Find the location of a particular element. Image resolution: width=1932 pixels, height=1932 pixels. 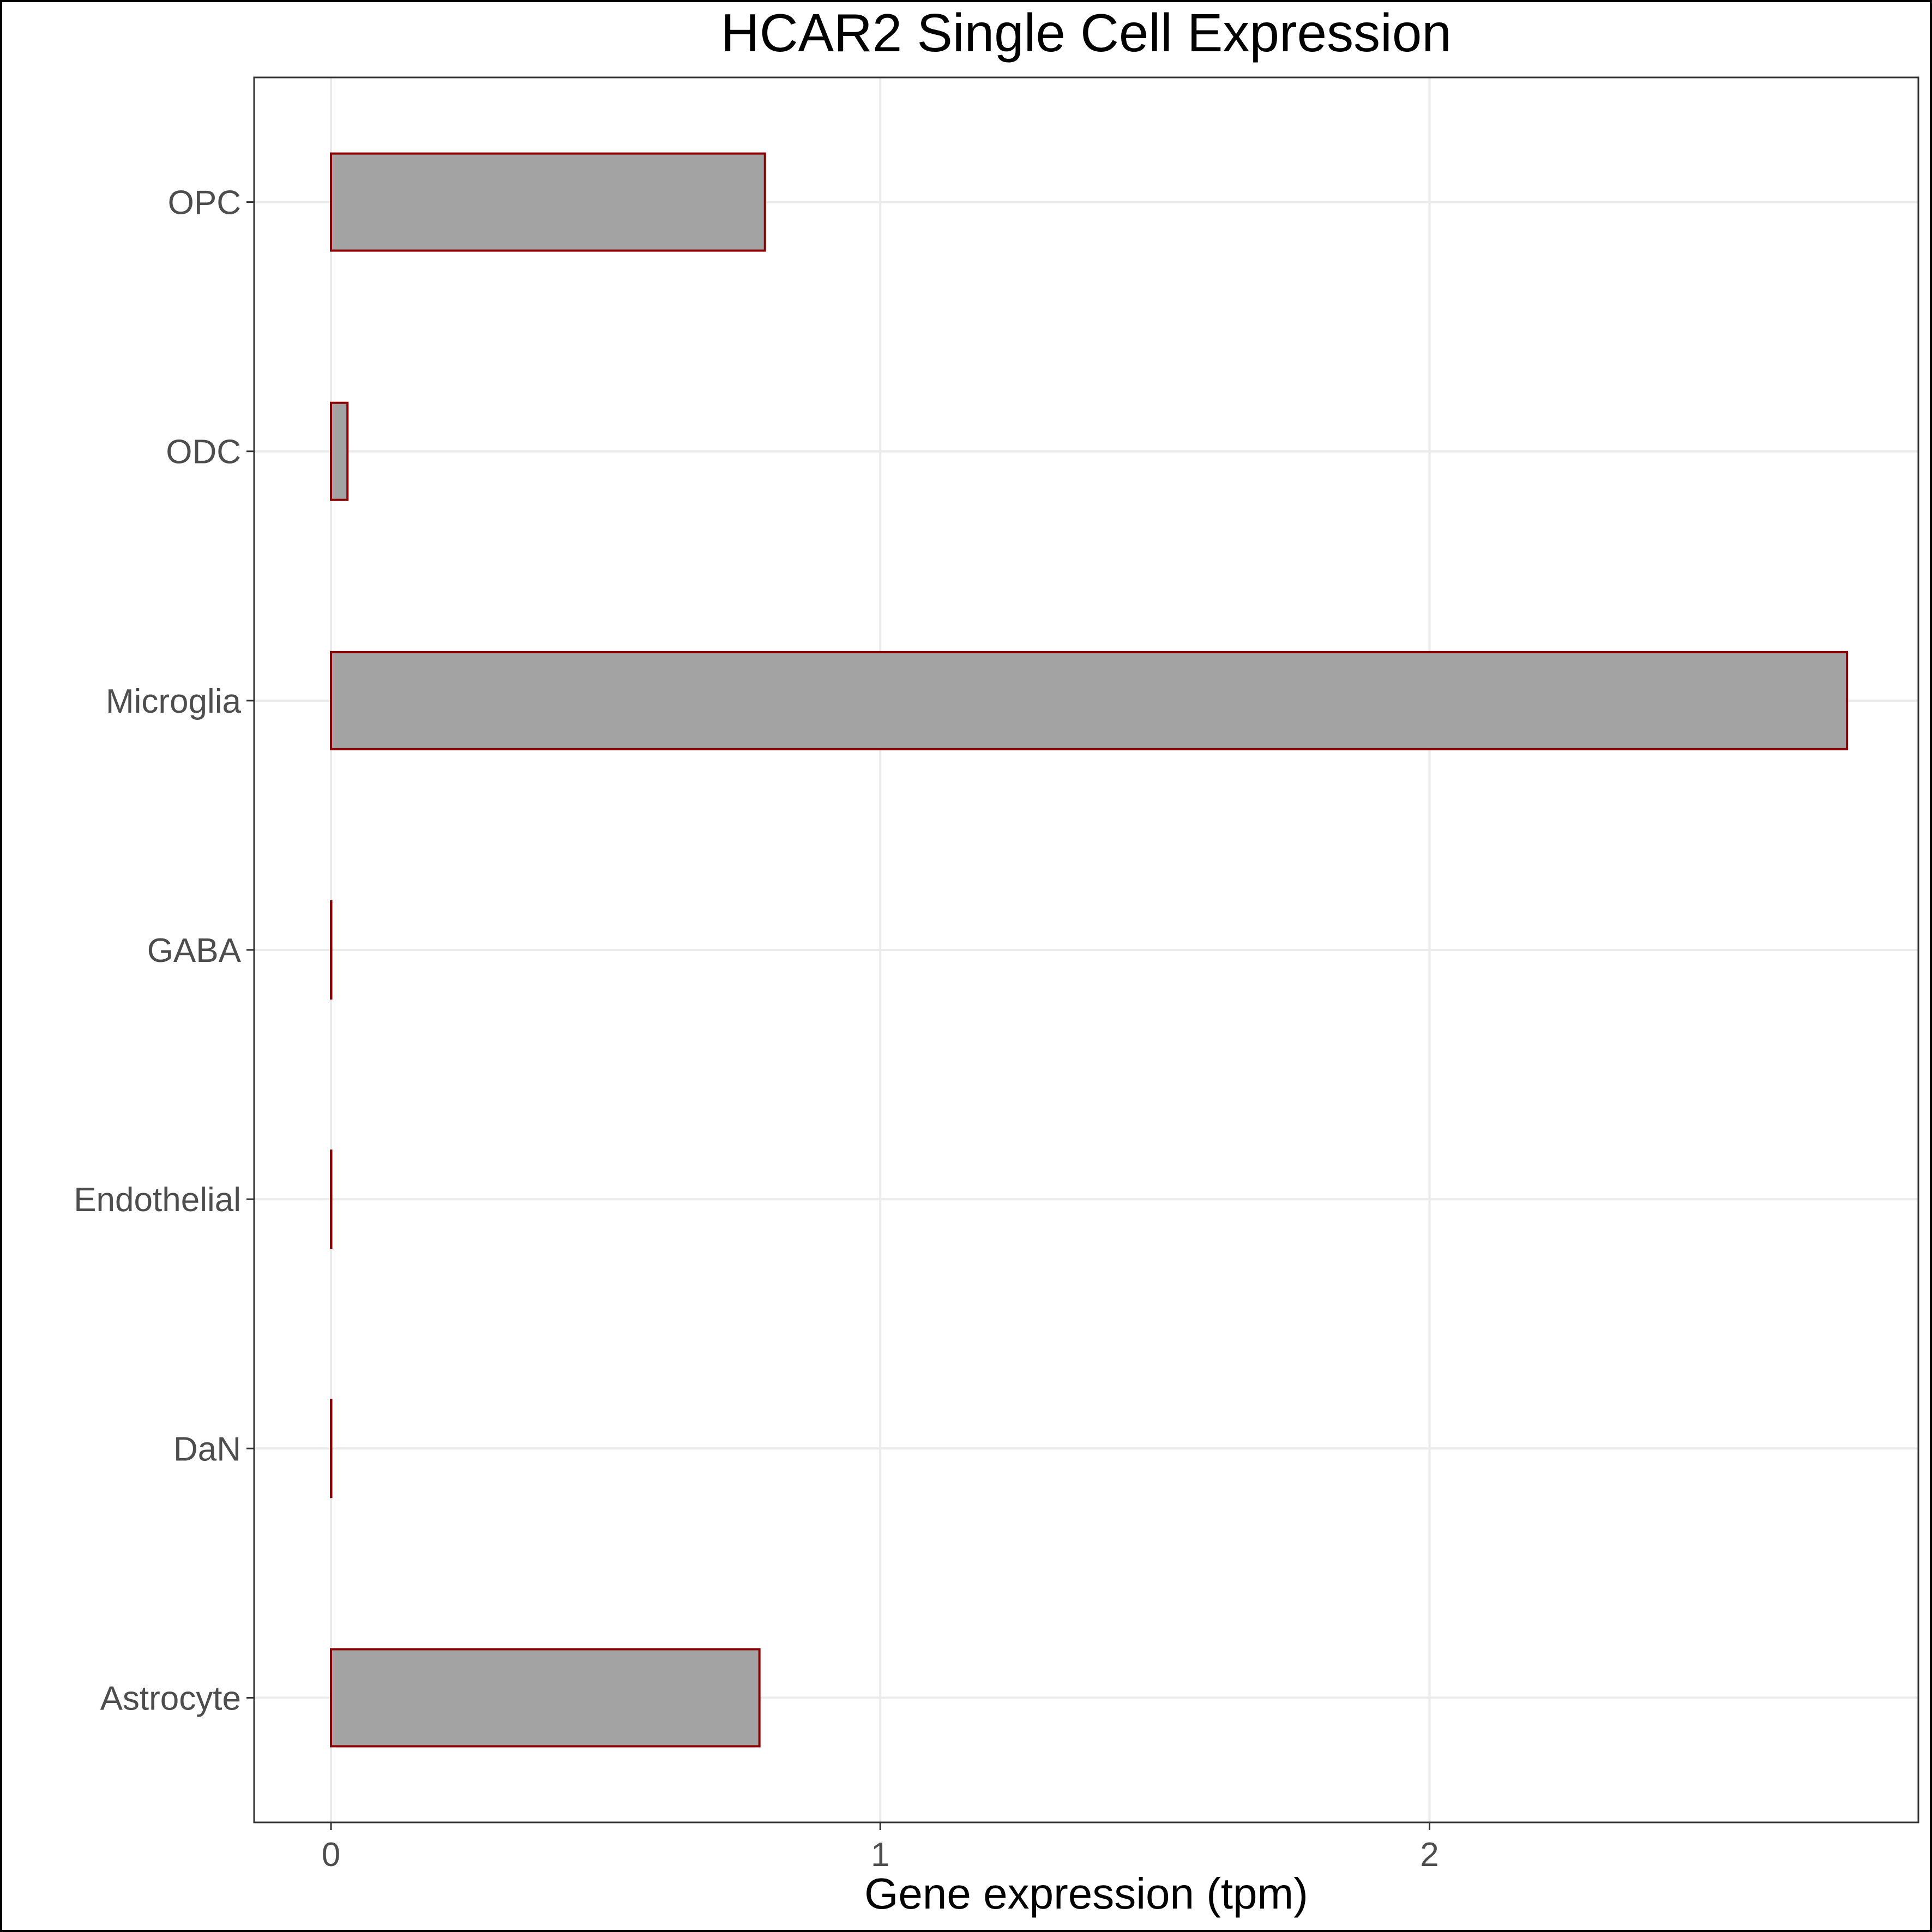

bar-microglia is located at coordinates (1089, 700).